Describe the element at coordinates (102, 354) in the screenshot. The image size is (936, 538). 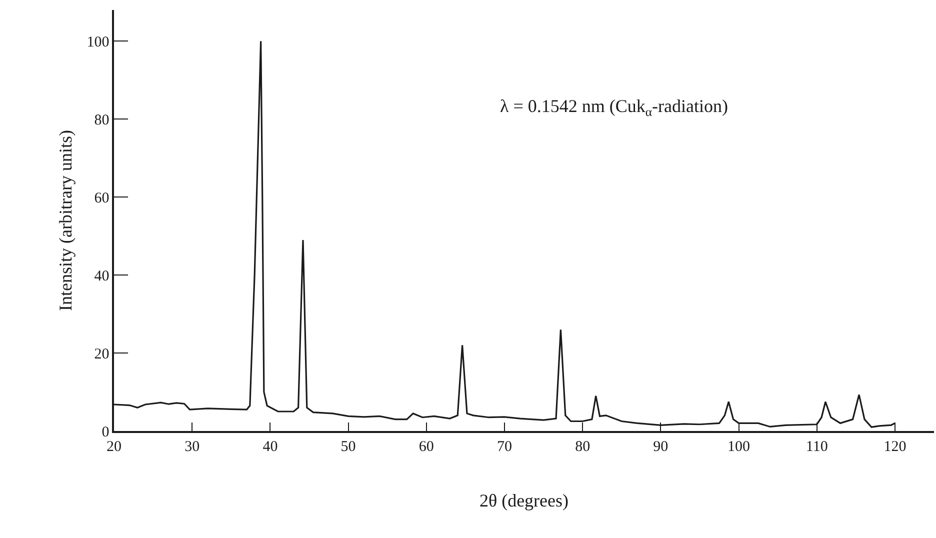
I see `y-tick-label: 20` at that location.